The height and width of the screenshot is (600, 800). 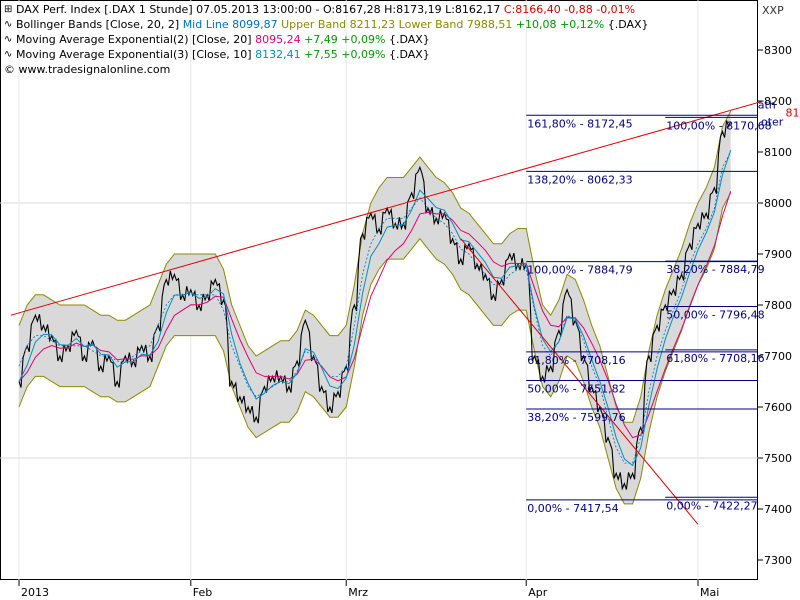 What do you see at coordinates (778, 458) in the screenshot?
I see `y-tick-label: 7500` at bounding box center [778, 458].